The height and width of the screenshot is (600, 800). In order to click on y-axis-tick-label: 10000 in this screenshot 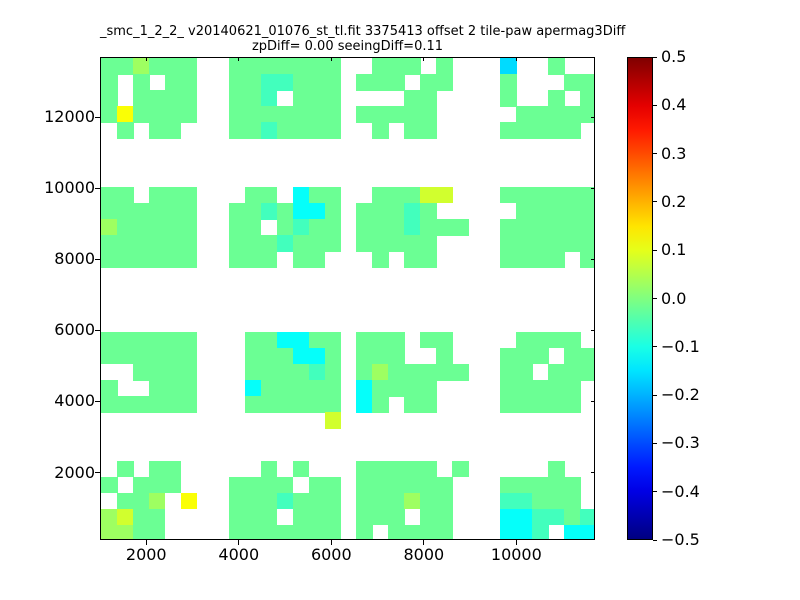, I will do `click(69, 188)`.